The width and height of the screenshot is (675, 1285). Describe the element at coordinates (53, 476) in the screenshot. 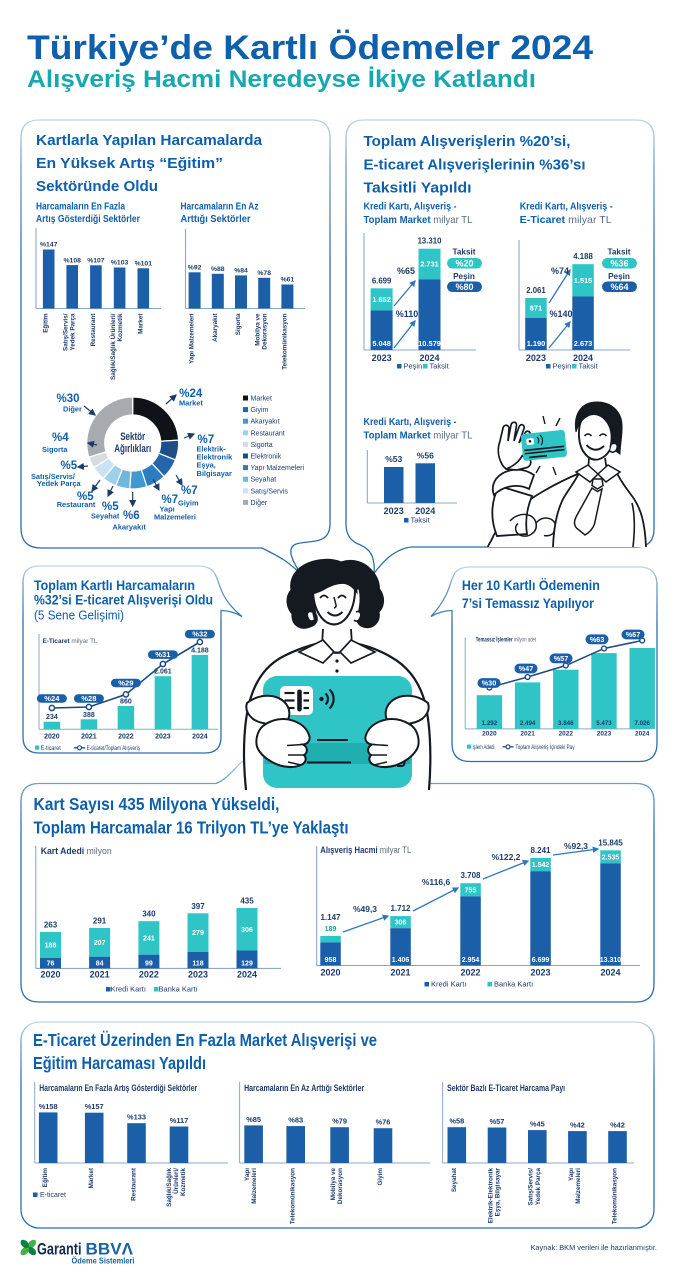

I see `svg-text: Satış/Servis/` at that location.